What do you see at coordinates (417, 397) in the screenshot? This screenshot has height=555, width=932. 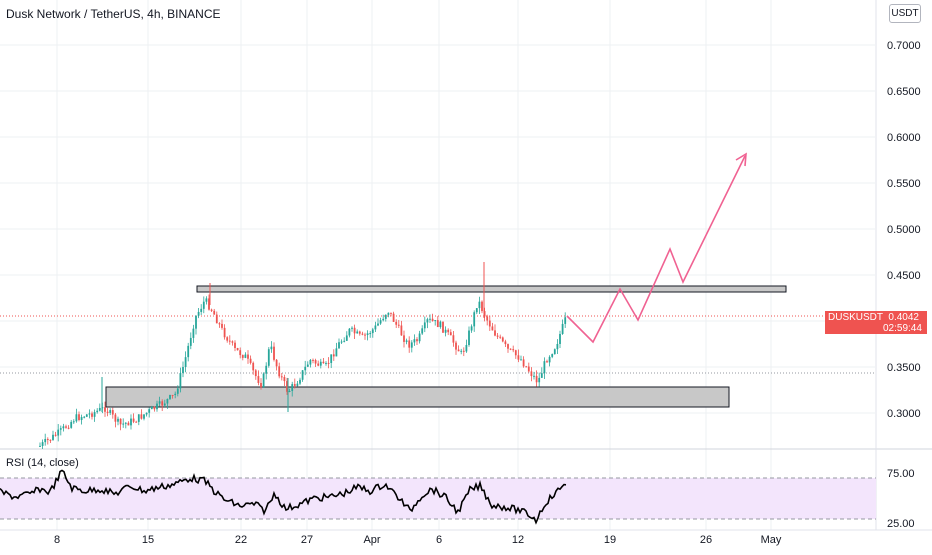 I see `support-zone` at bounding box center [417, 397].